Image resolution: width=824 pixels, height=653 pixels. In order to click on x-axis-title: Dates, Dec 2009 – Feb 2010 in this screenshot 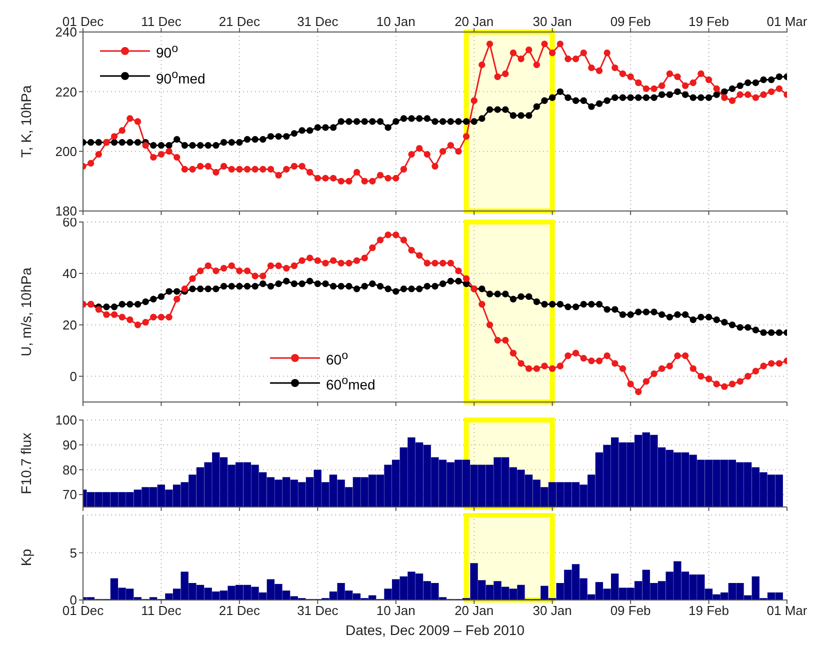, I will do `click(435, 630)`.